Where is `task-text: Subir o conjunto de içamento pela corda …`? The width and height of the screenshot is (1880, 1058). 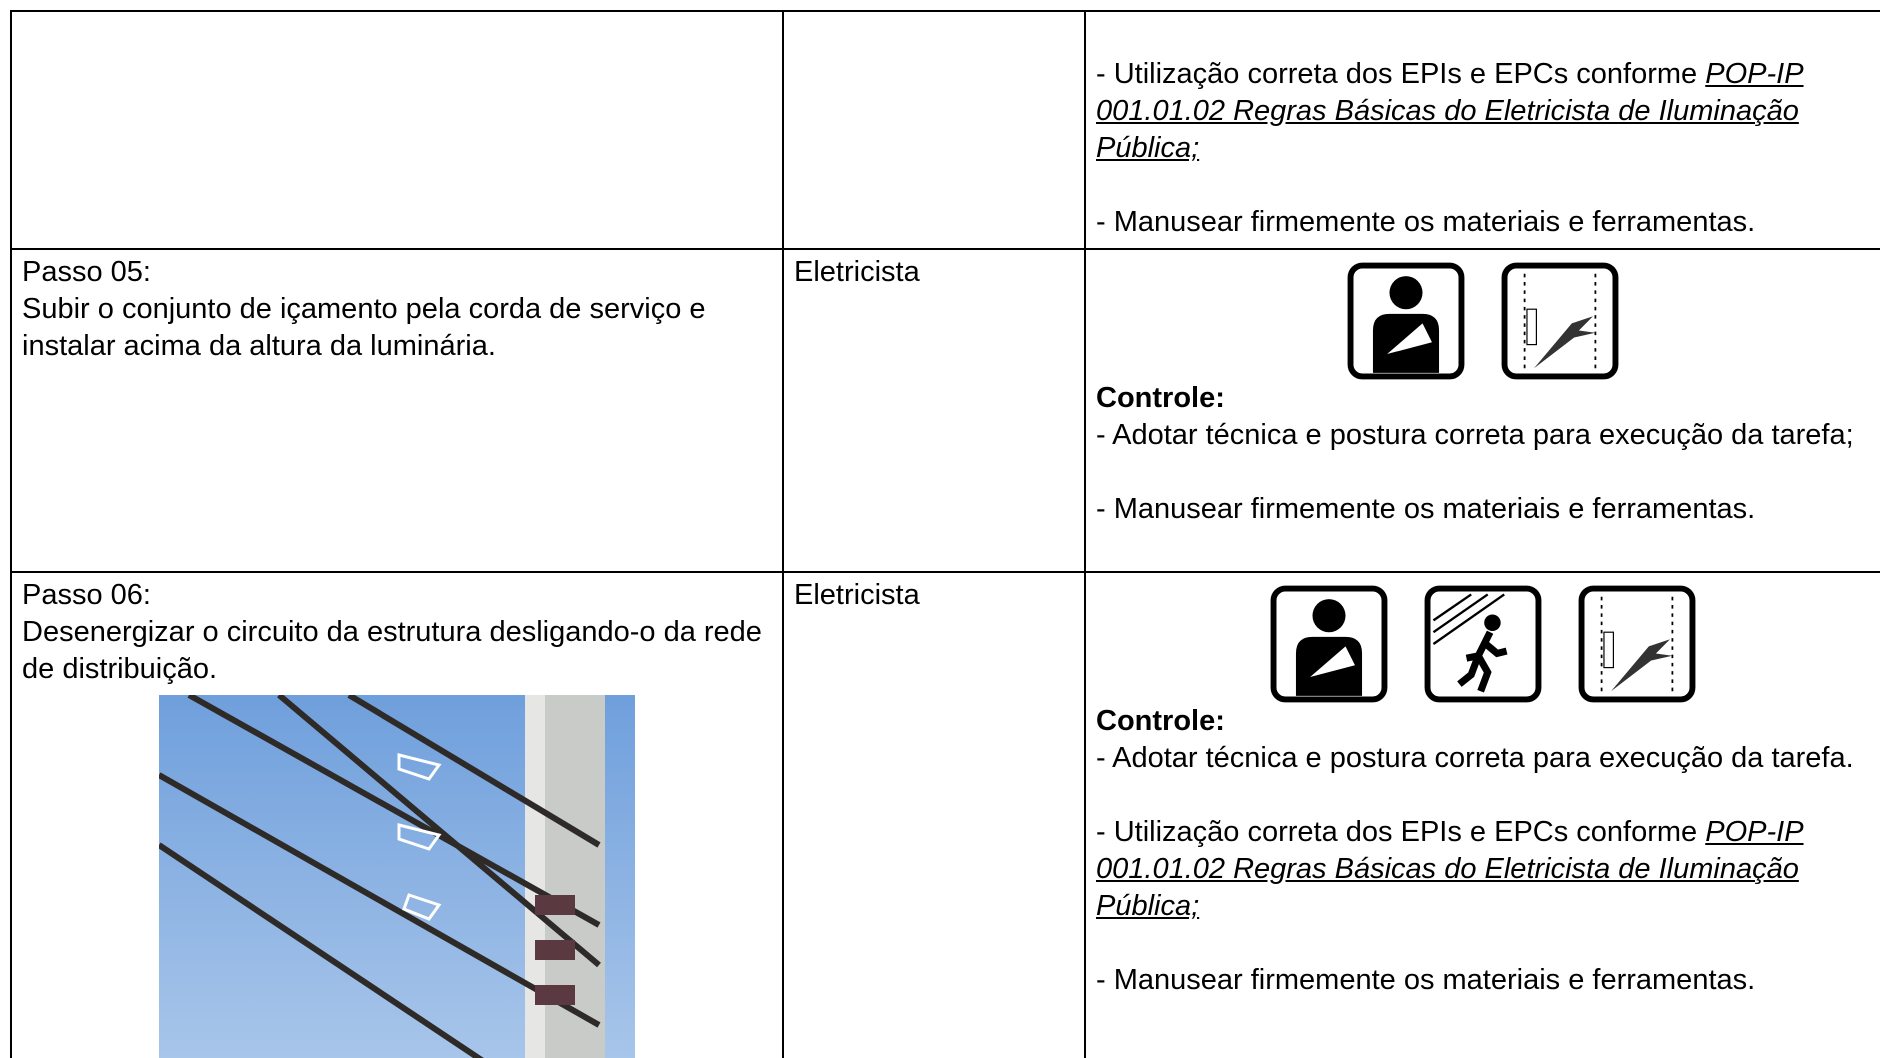
task-text: Subir o conjunto de içamento pela corda … is located at coordinates (364, 327).